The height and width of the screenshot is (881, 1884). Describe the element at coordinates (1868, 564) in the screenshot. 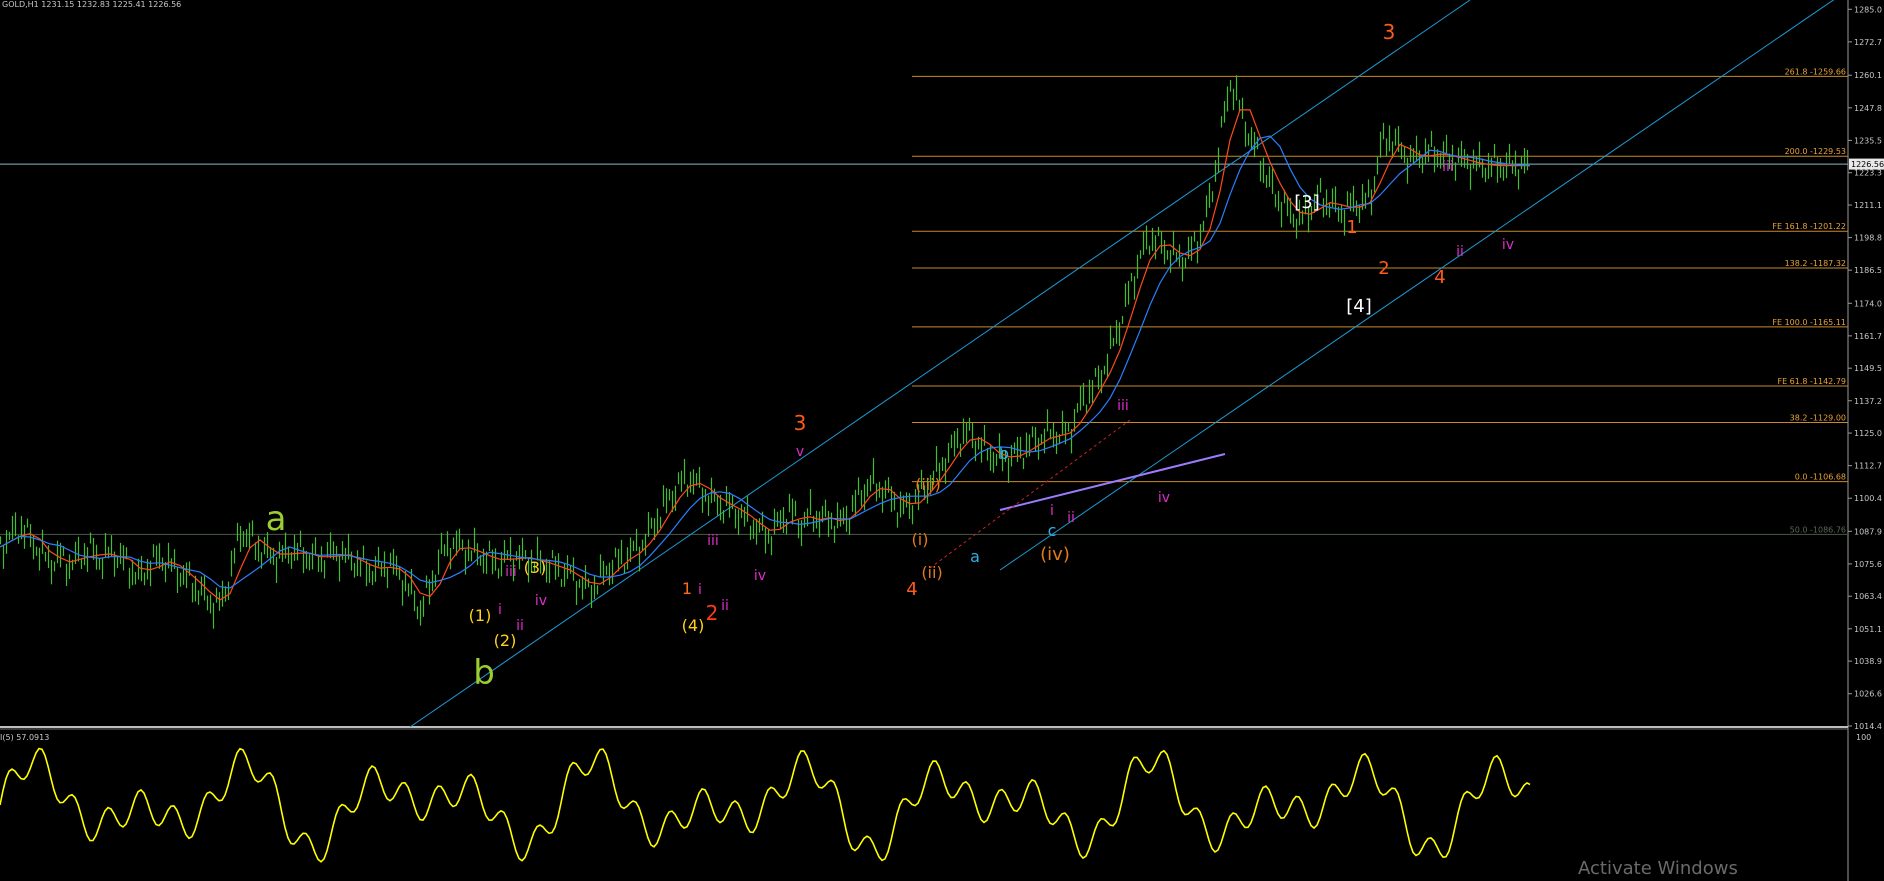

I see `price-tick-label: 1075.6` at that location.